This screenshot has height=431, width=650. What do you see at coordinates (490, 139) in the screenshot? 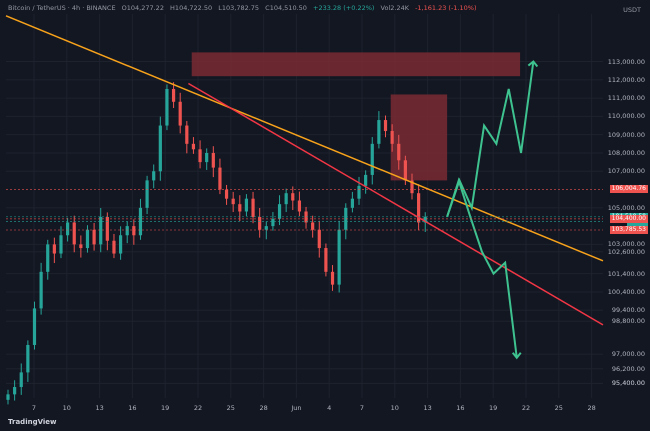
I see `projection-up` at bounding box center [490, 139].